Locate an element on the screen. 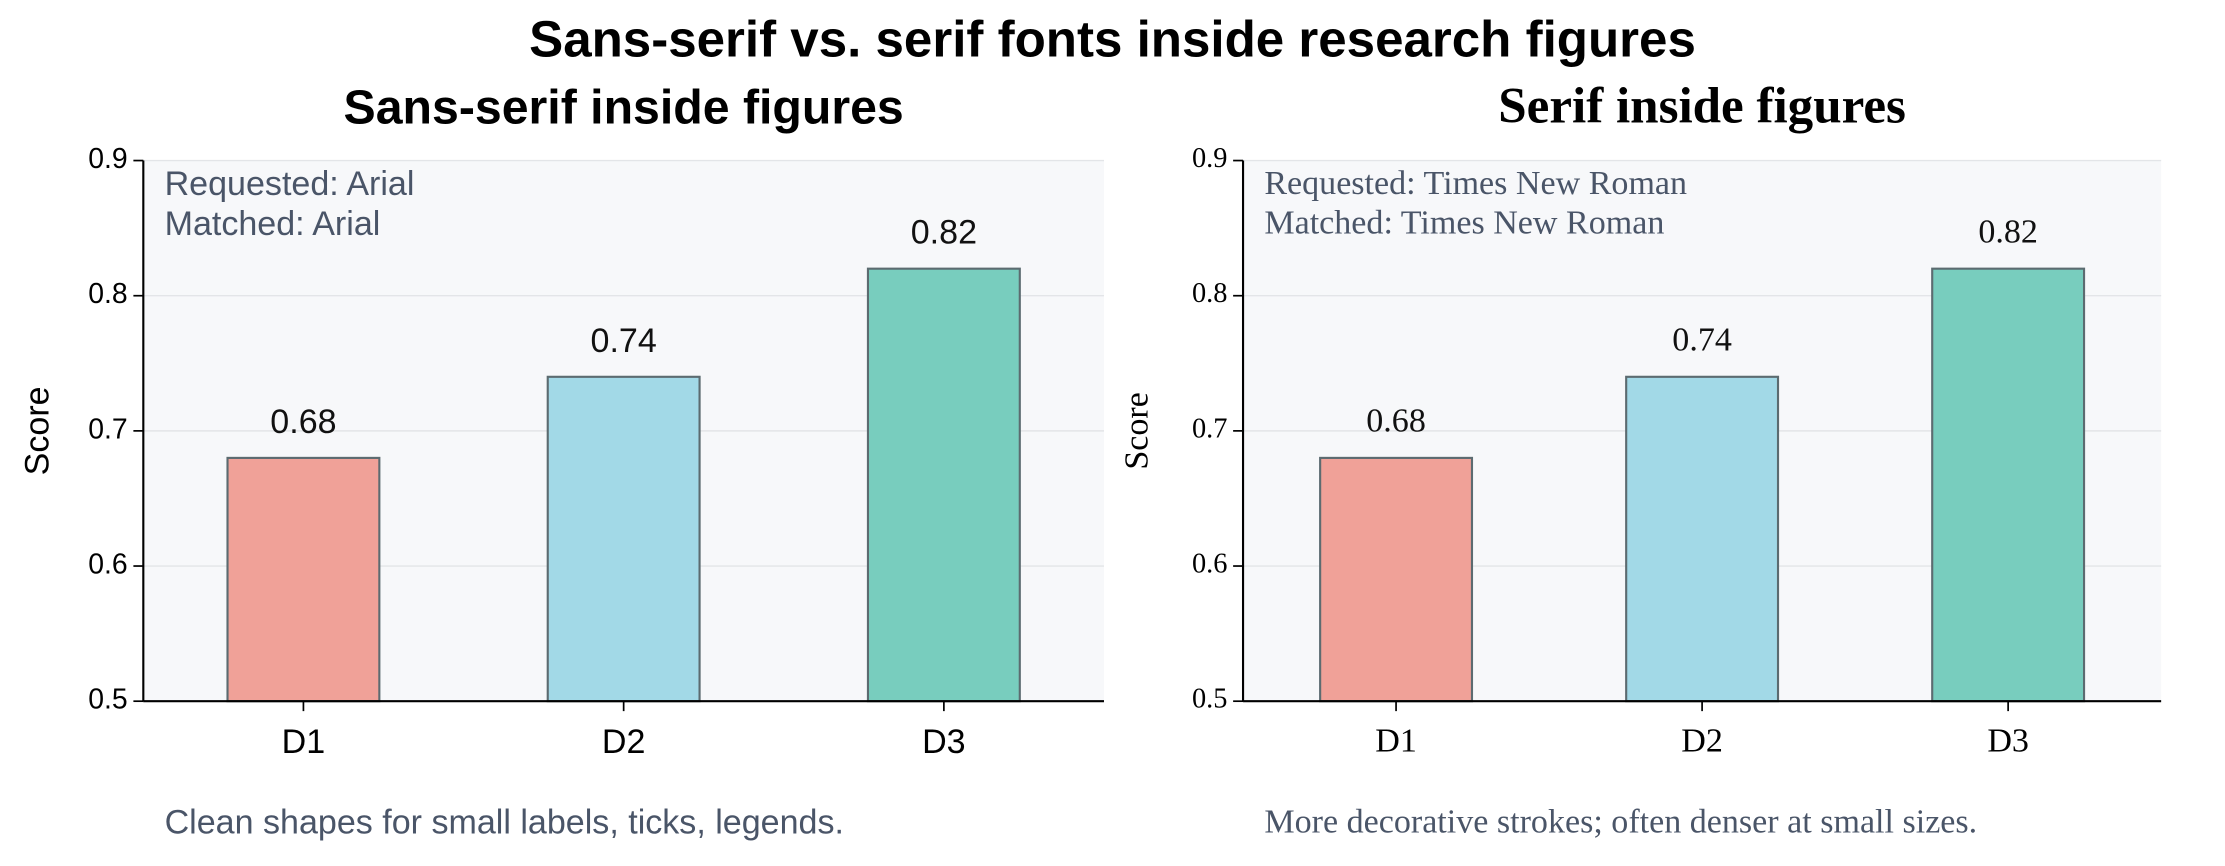 Image resolution: width=2225 pixels, height=866 pixels. annotation: Matched: Times New Roman is located at coordinates (1464, 223).